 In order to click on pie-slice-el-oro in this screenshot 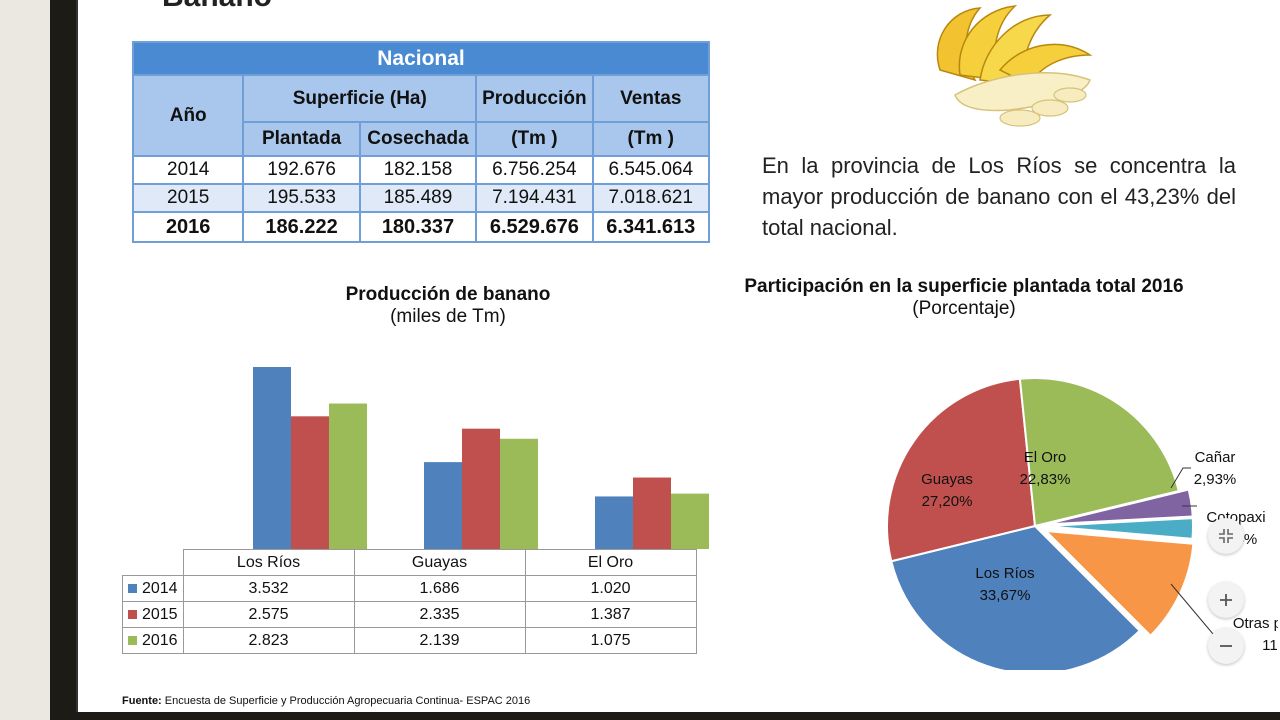, I will do `click(1099, 452)`.